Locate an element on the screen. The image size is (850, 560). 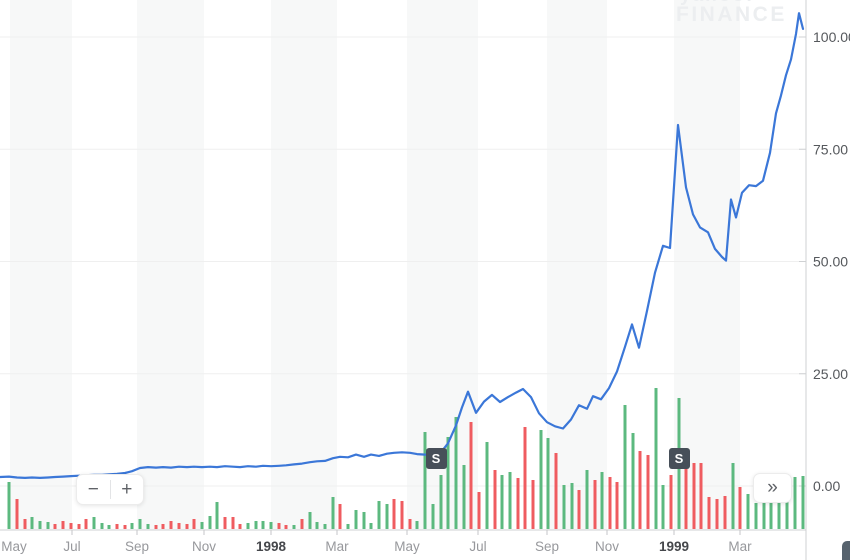
zoom-in-button: + is located at coordinates (127, 489).